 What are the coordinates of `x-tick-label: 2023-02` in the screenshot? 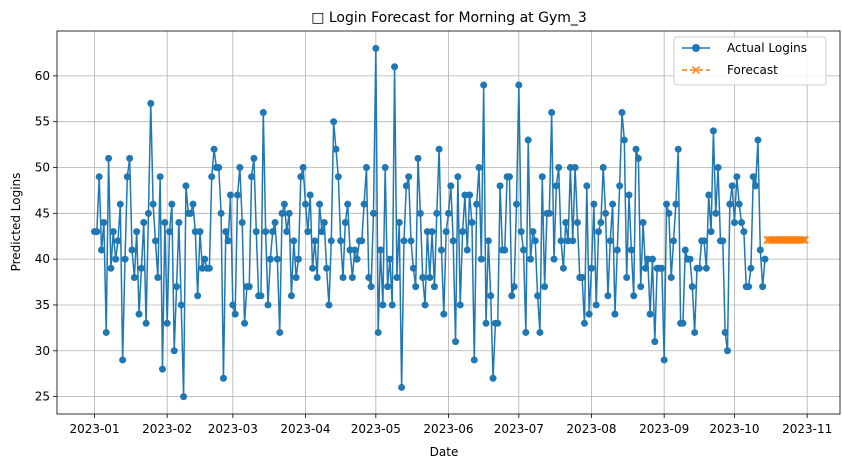 It's located at (167, 429).